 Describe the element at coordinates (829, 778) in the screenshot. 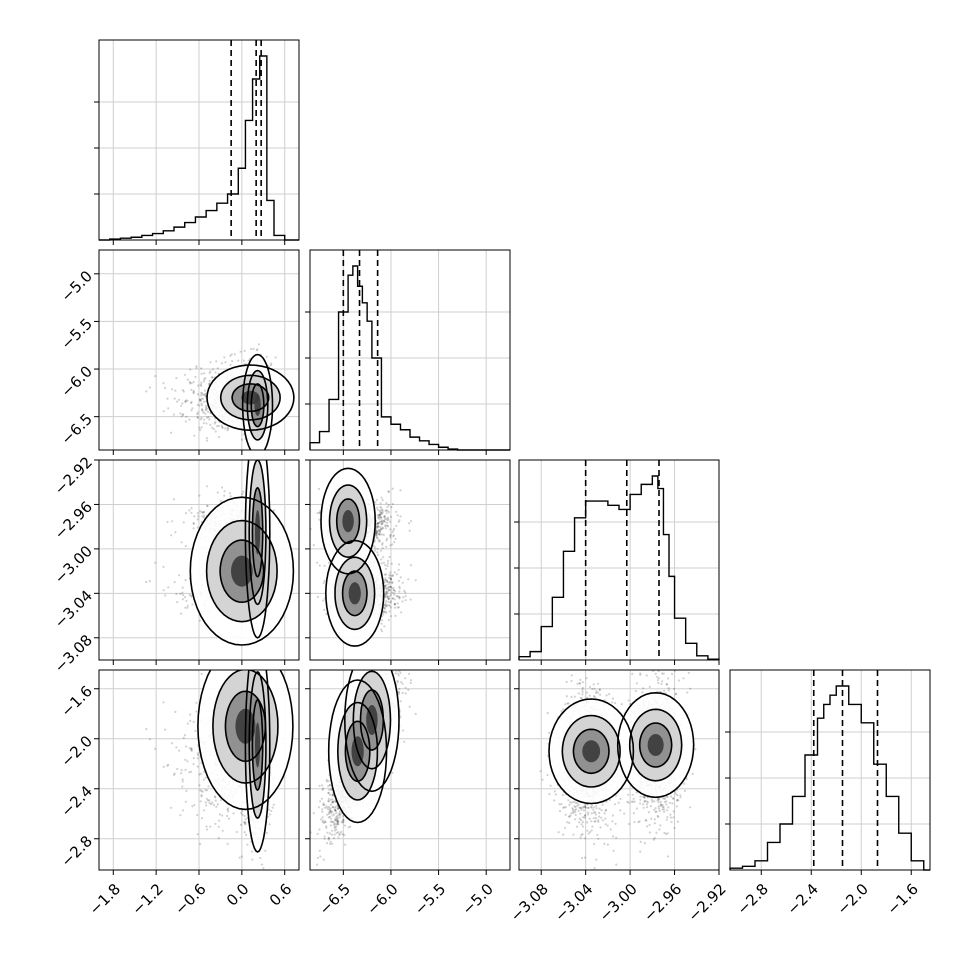

I see `histogram-step` at that location.